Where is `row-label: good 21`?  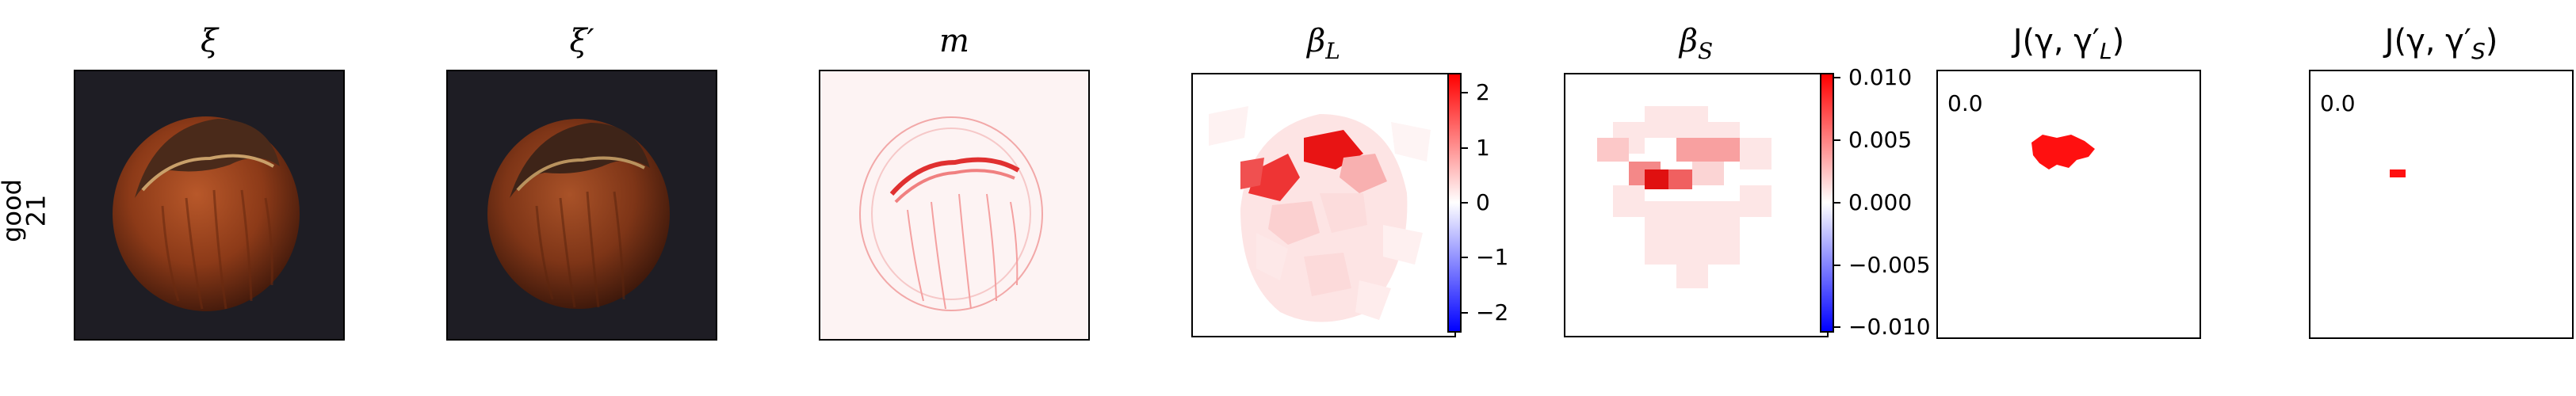 row-label: good 21 is located at coordinates (27, 209).